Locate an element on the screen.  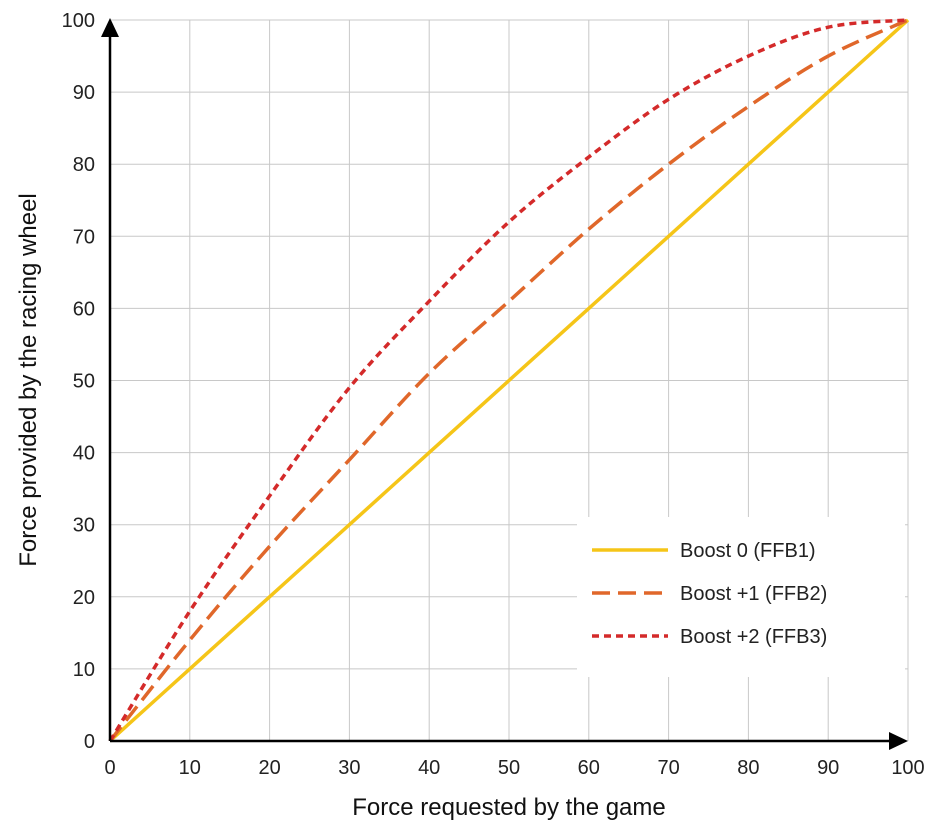
y-tick-label: 10 is located at coordinates (84, 670).